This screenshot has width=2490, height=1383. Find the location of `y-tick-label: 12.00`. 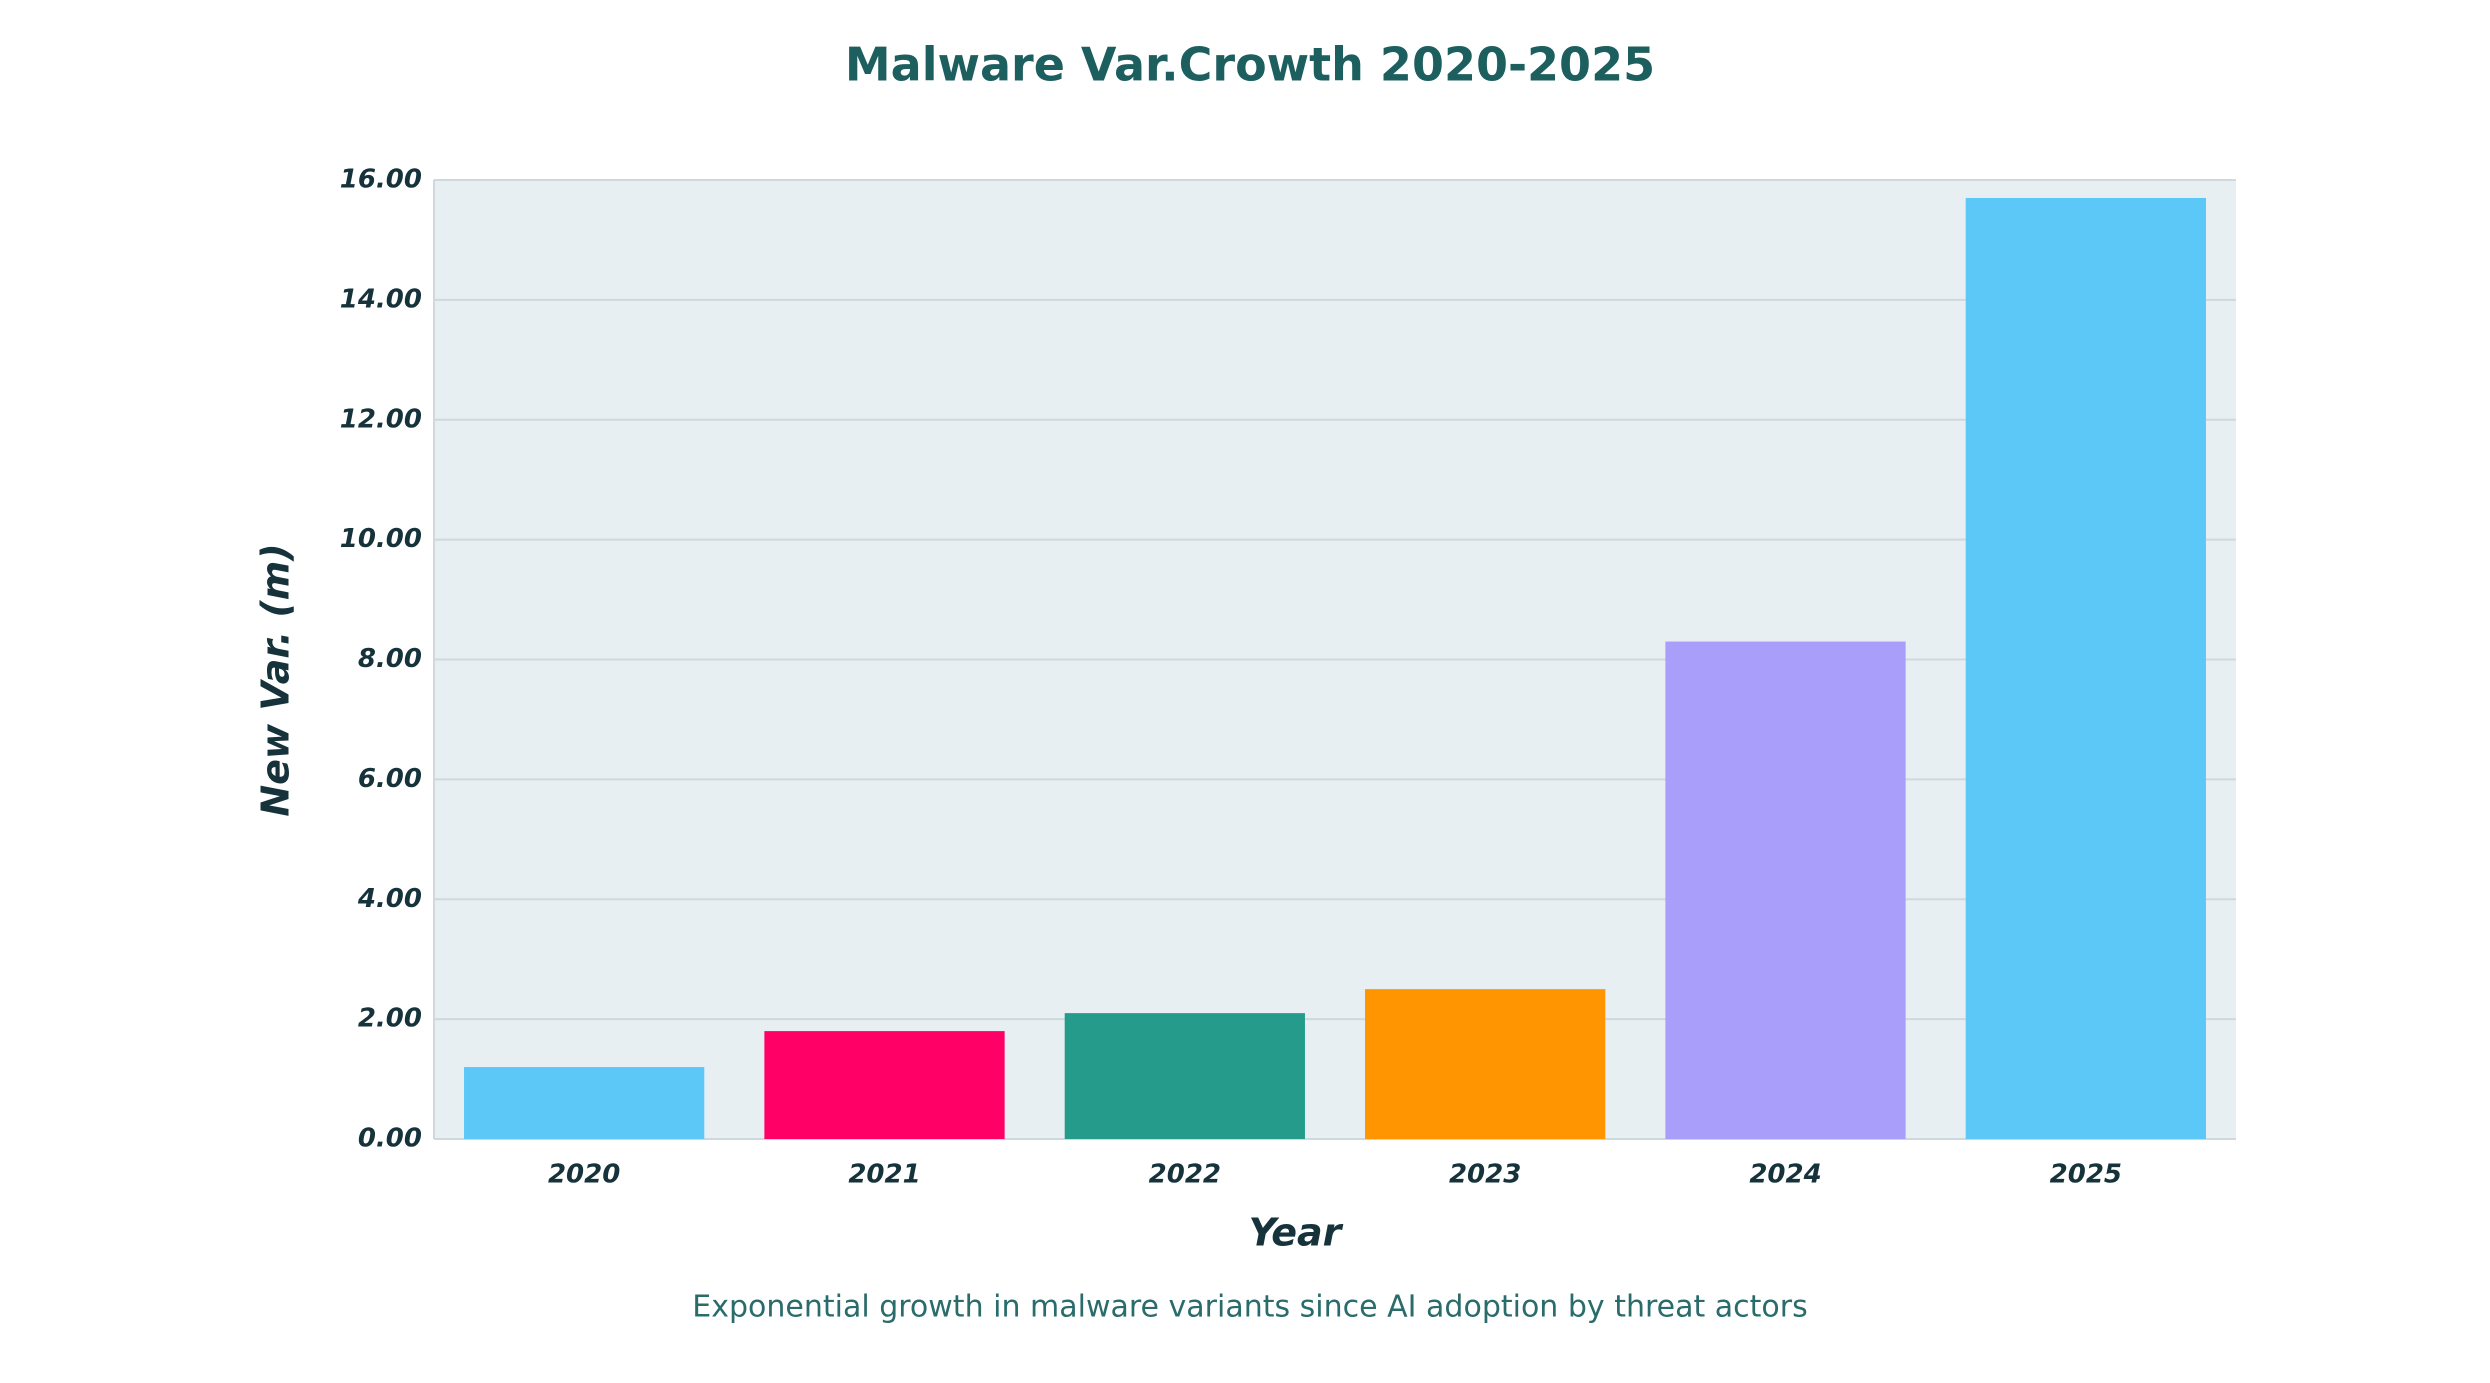

y-tick-label: 12.00 is located at coordinates (381, 419).